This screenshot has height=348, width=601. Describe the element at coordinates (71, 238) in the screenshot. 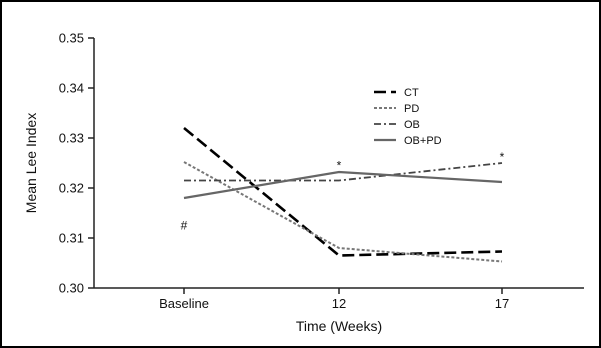

I see `y-tick-label: 0.31` at that location.